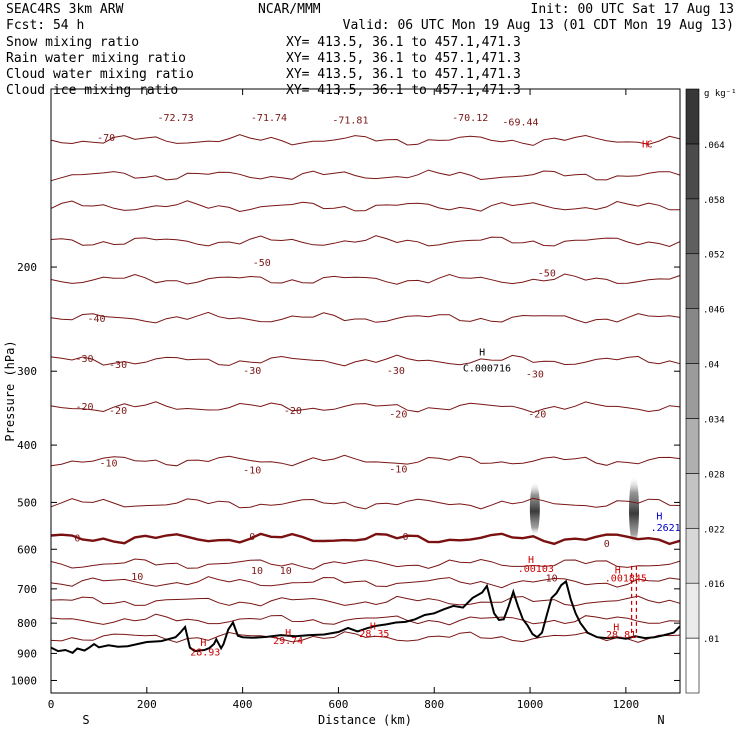  Describe the element at coordinates (262, 263) in the screenshot. I see `isotherm-label-3-0: -50` at that location.